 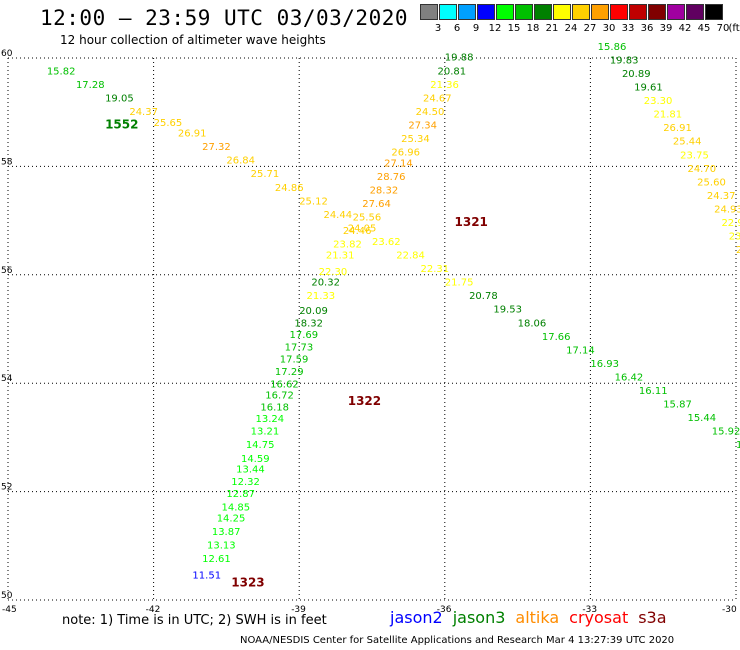 I want to click on wave-height-label: 22.99, so click(x=730, y=223).